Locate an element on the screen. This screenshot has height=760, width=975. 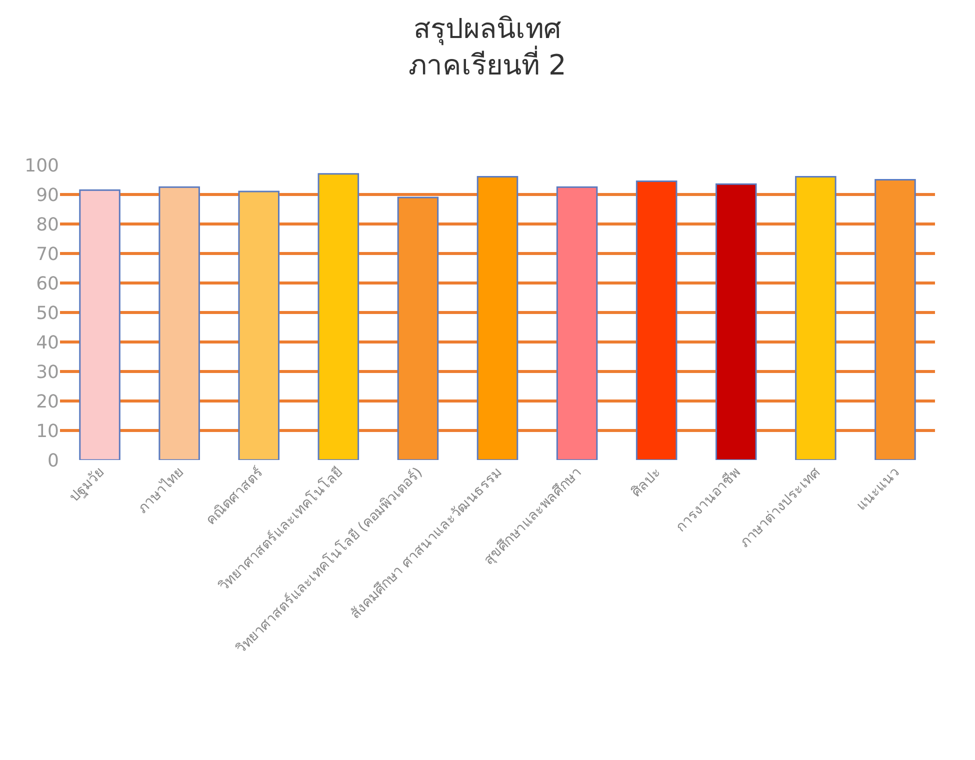
y-tick-label: 80 is located at coordinates (47, 225).